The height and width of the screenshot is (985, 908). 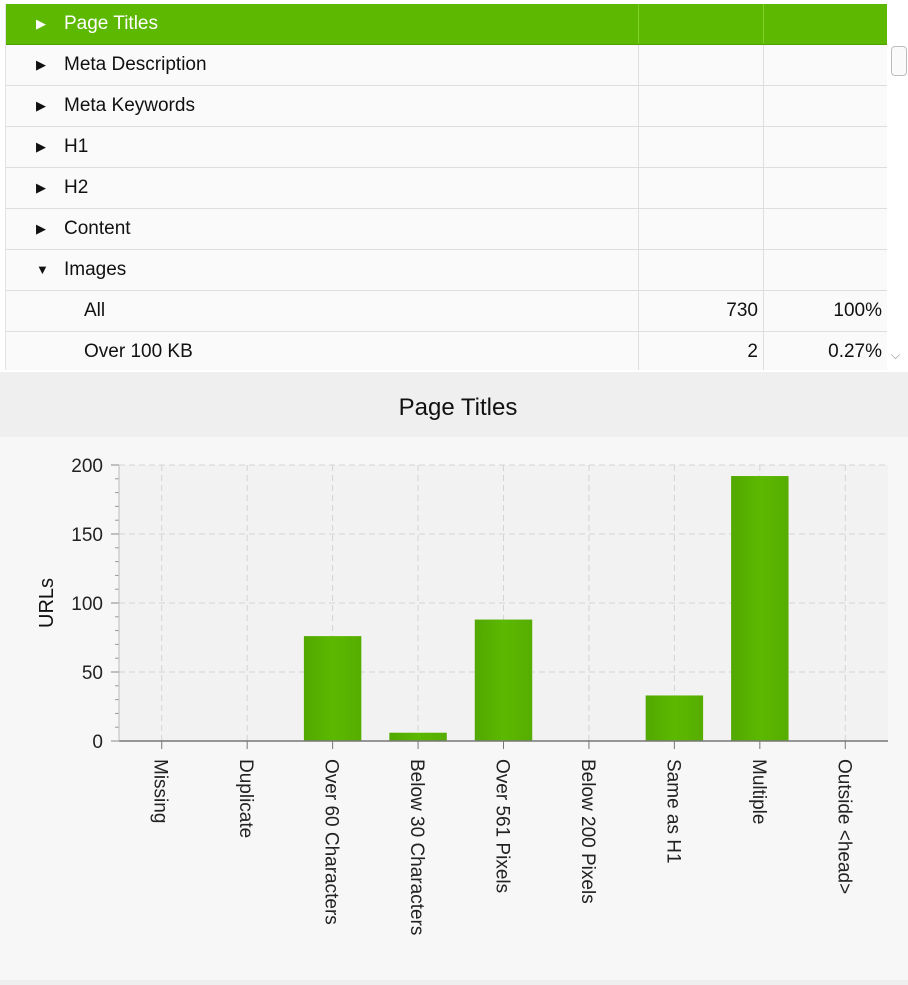 What do you see at coordinates (322, 188) in the screenshot?
I see `label-cell: ▶ H2` at bounding box center [322, 188].